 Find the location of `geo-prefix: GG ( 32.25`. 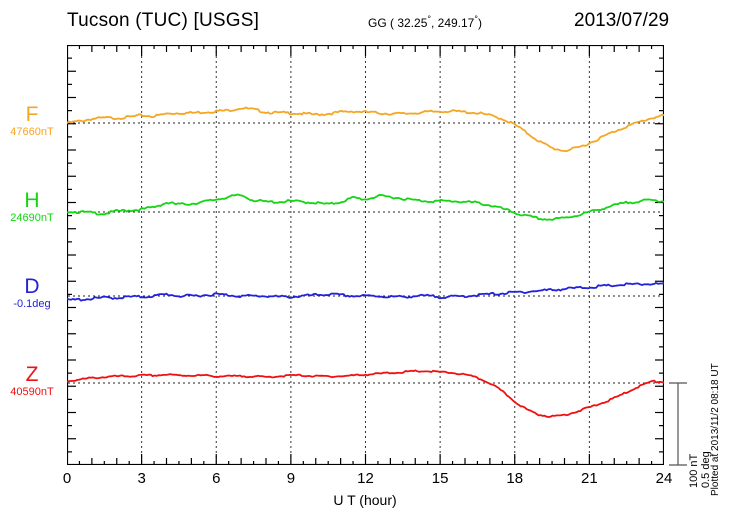

geo-prefix: GG ( 32.25 is located at coordinates (398, 23).